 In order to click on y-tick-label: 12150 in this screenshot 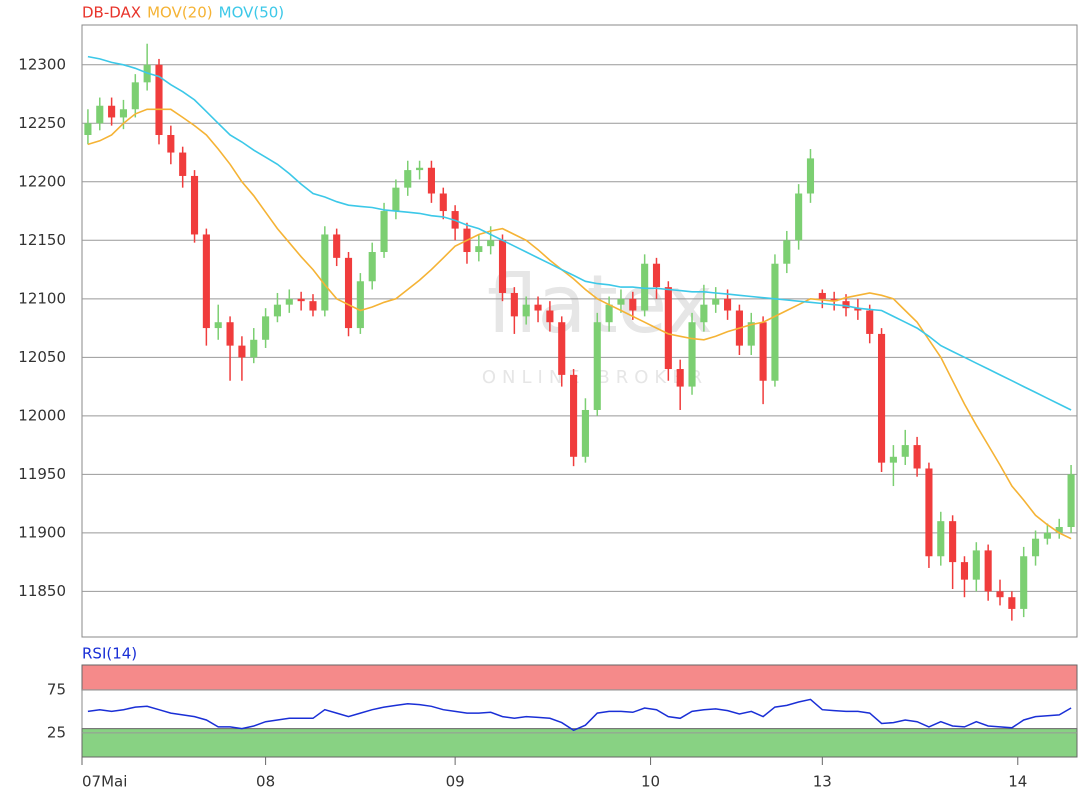, I will do `click(42, 240)`.